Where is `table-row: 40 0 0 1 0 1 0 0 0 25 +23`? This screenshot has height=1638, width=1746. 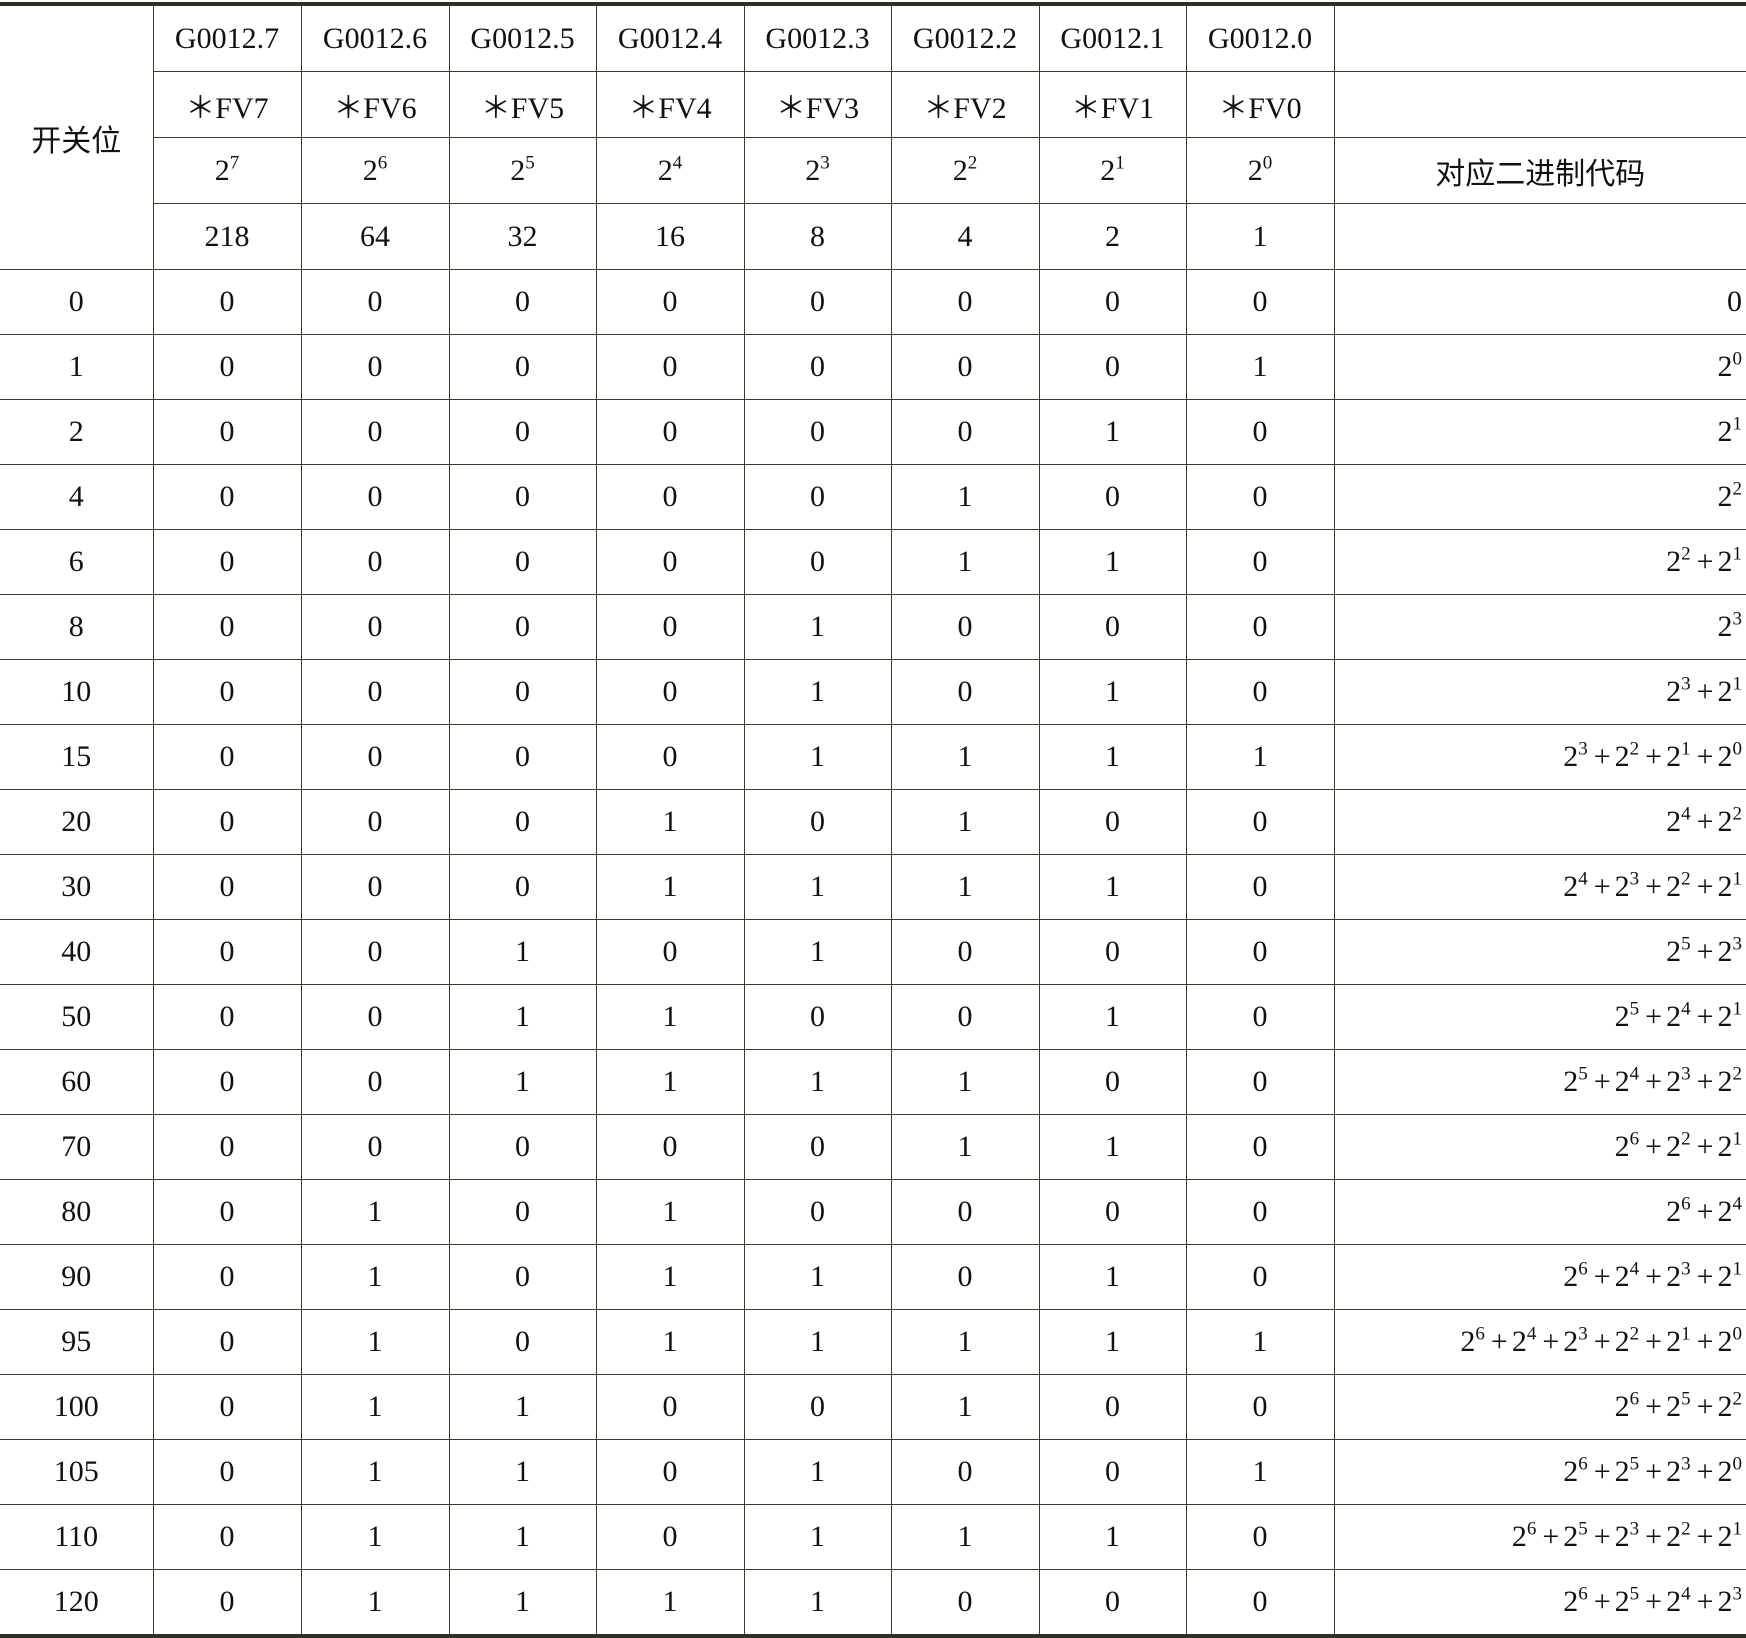
table-row: 40 0 0 1 0 1 0 0 0 25 +23 is located at coordinates (873, 952).